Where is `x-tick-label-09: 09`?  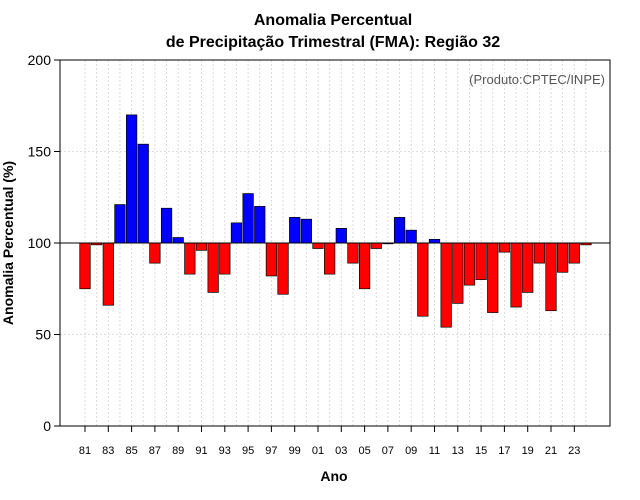 x-tick-label-09: 09 is located at coordinates (411, 451).